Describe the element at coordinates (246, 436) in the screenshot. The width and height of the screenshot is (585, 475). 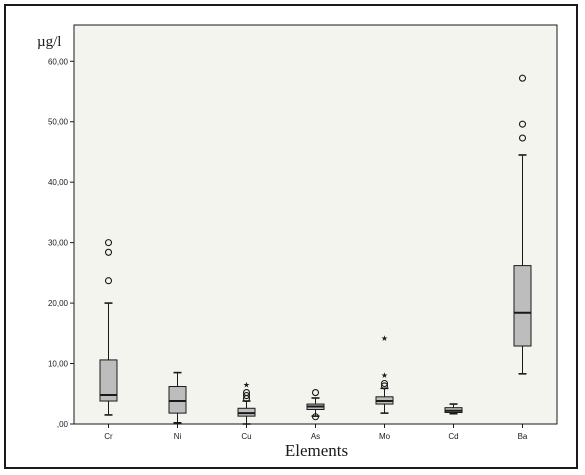
I see `x-tick-label-cu: Cu` at that location.